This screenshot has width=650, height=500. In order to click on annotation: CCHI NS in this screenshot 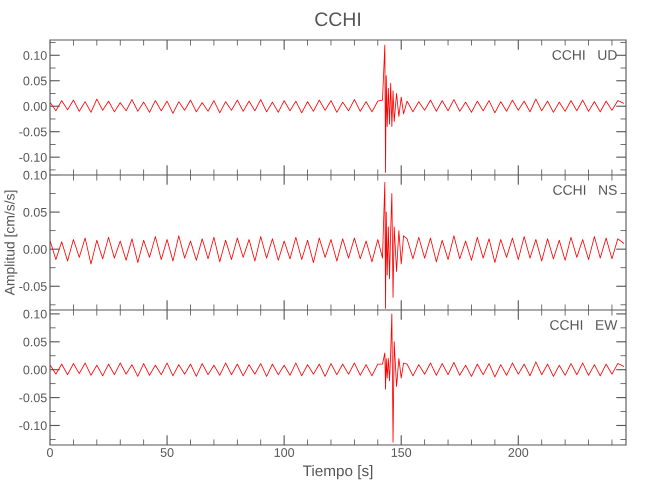, I will do `click(585, 190)`.